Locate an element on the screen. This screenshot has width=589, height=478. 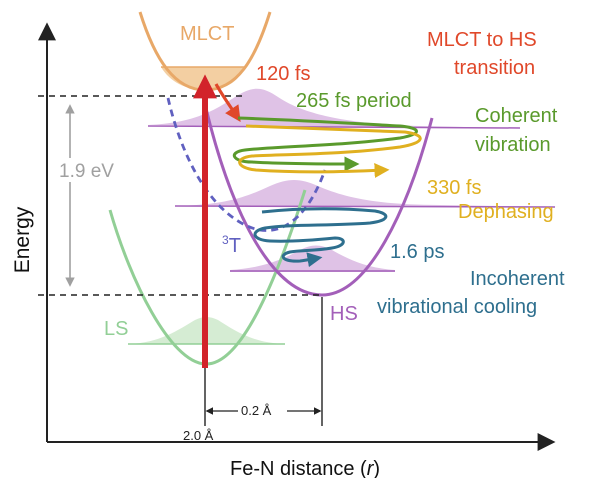
x-axis-label: Fe-N distance (r) is located at coordinates (305, 468).